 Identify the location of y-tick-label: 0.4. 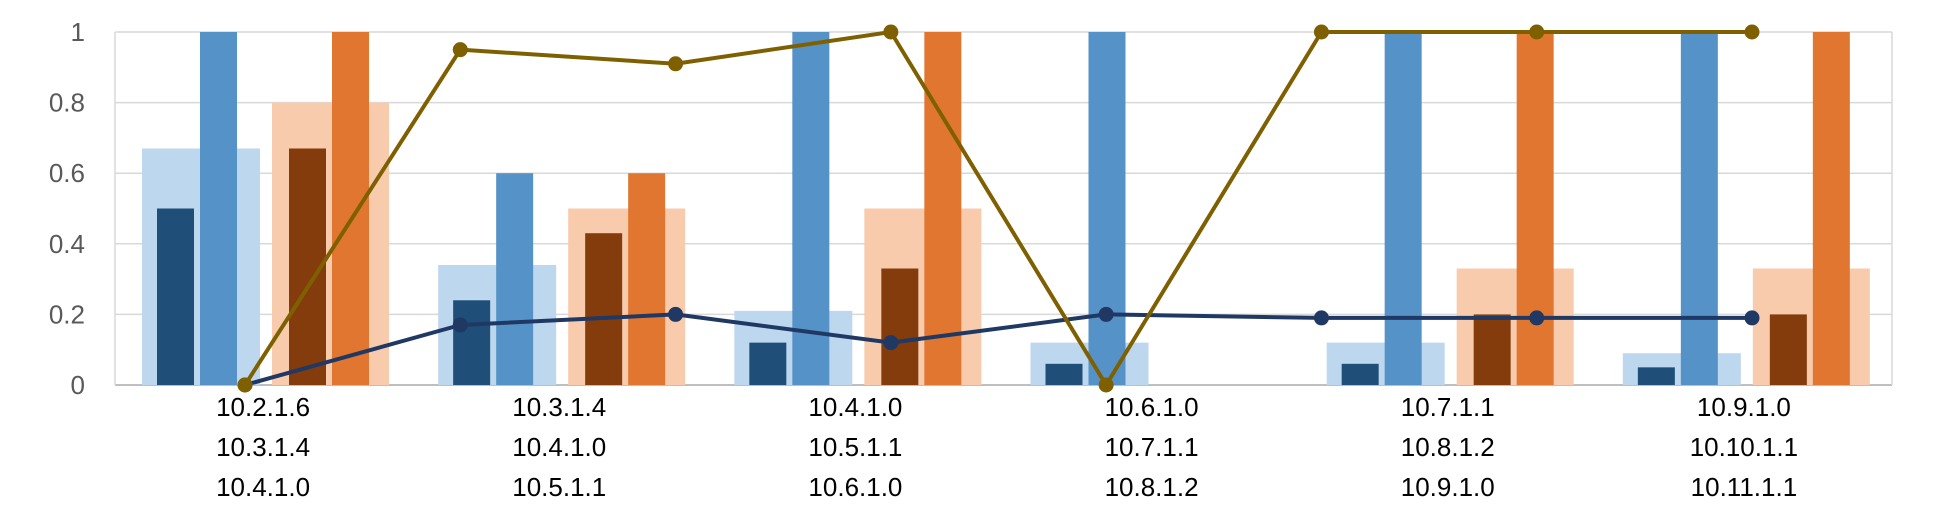
(67, 244).